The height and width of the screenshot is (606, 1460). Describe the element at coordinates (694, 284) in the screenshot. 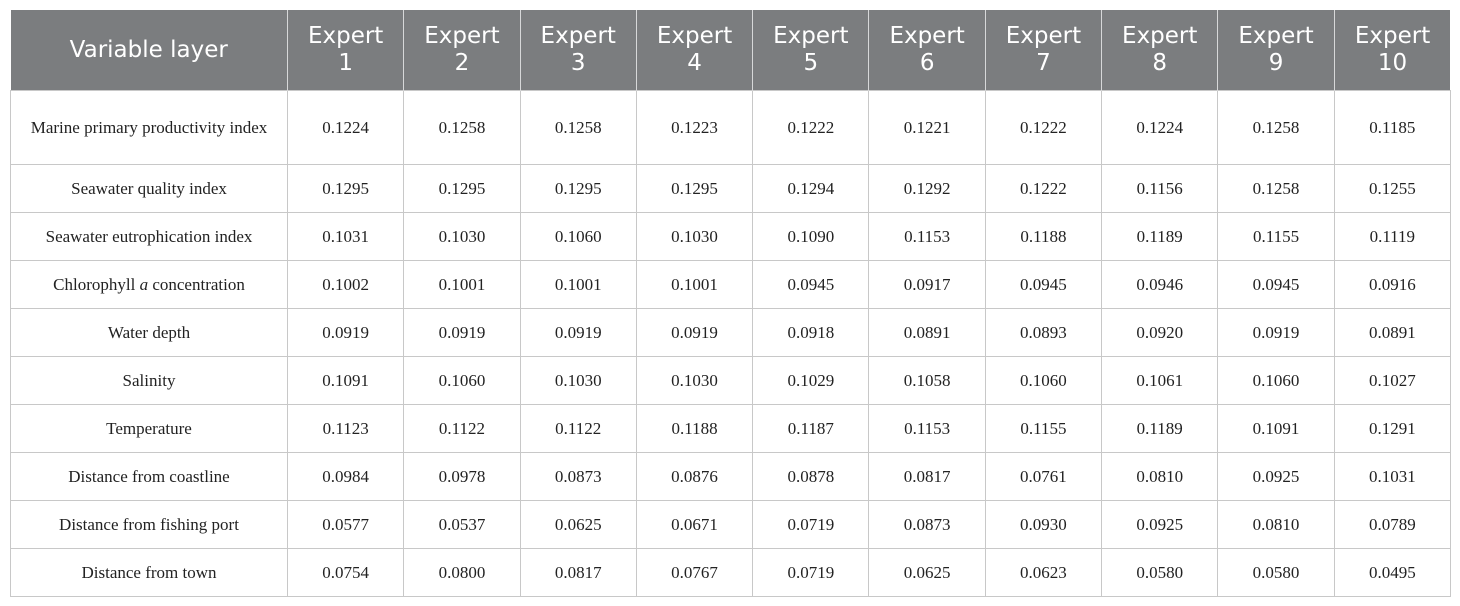

I see `cell-expert-4: 0.1001` at that location.